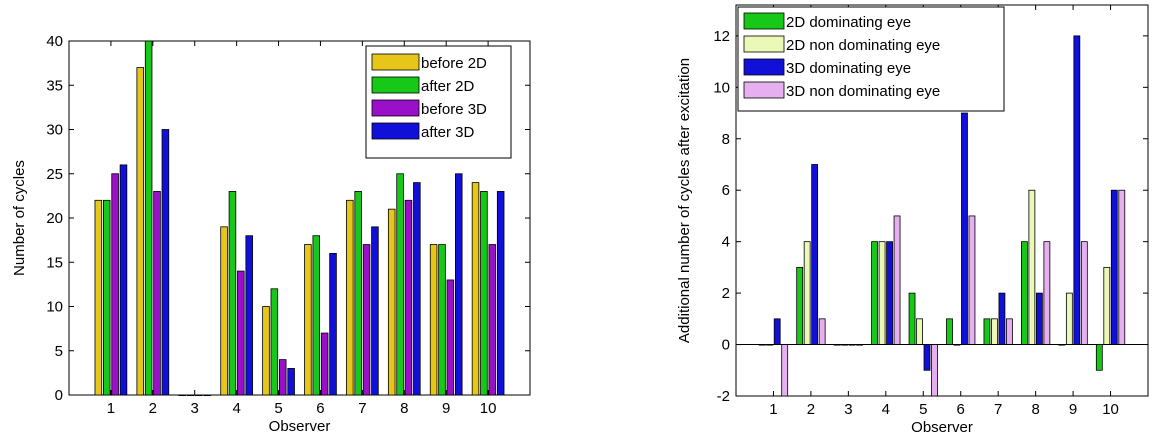  What do you see at coordinates (446, 408) in the screenshot?
I see `x-tick-label: 9` at bounding box center [446, 408].